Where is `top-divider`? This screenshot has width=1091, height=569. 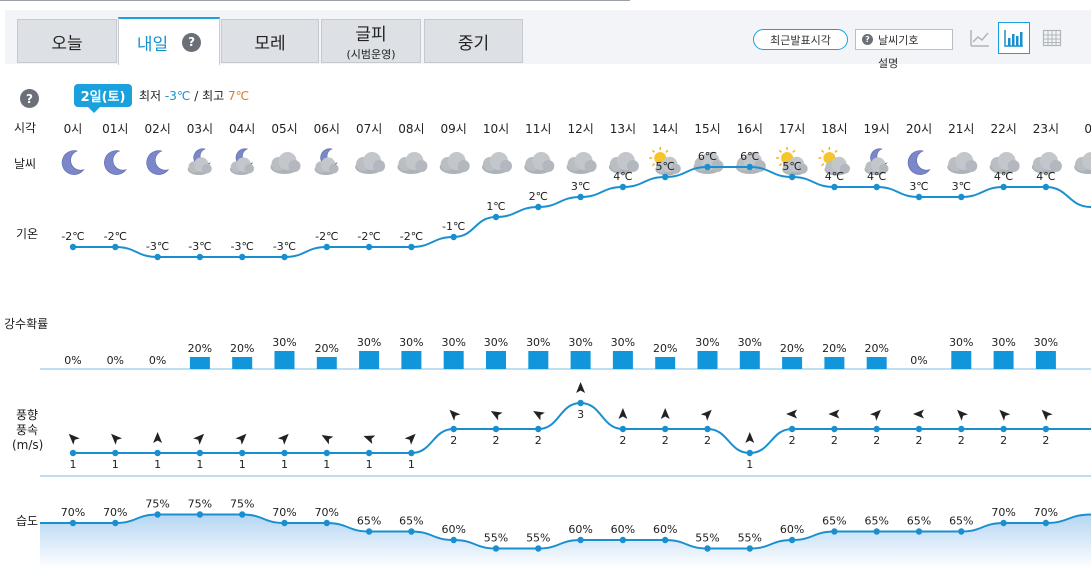
top-divider is located at coordinates (315, 0).